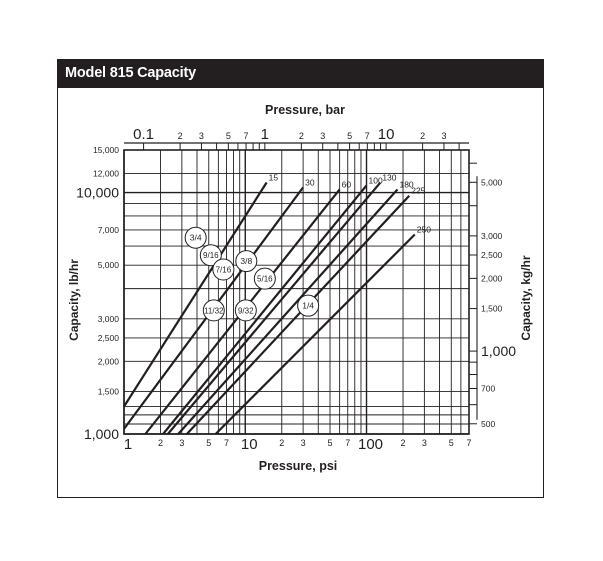 The height and width of the screenshot is (561, 603). Describe the element at coordinates (418, 191) in the screenshot. I see `pressure-line-label: 225` at that location.